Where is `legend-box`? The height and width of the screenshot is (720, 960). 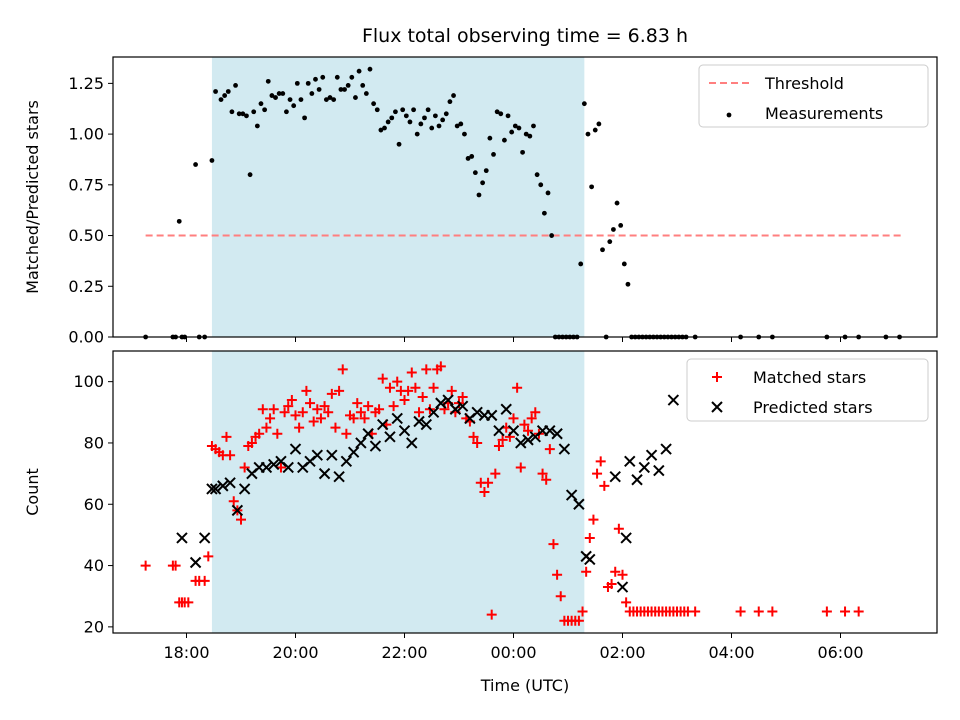 legend-box is located at coordinates (807, 390).